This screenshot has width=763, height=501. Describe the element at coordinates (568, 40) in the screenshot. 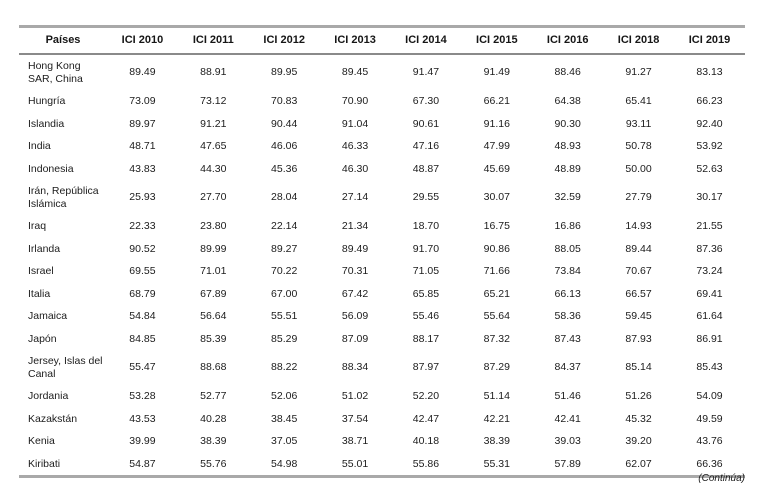

I see `column-header-year: ICI 2016` at that location.